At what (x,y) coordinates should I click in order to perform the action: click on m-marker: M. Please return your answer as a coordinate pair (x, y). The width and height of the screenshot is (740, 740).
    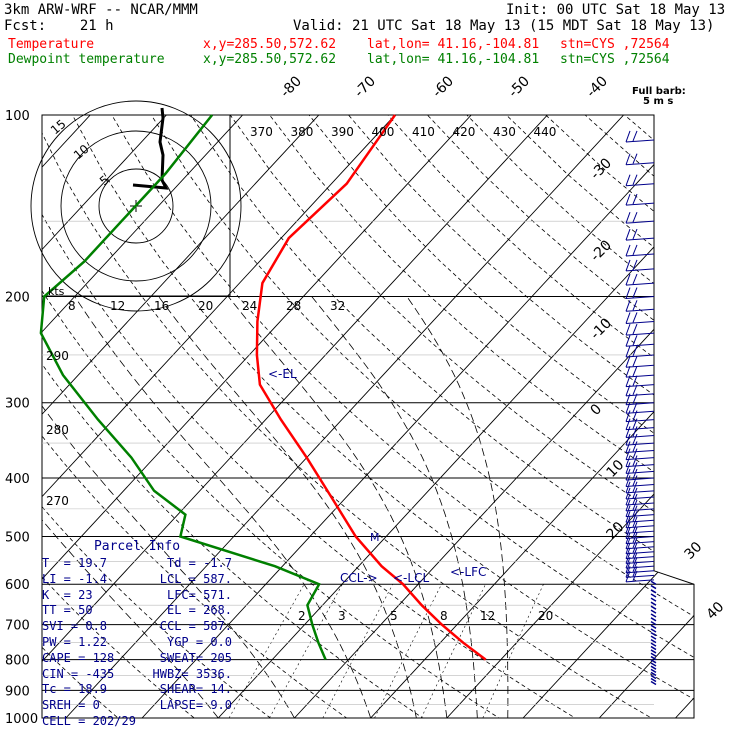
    Looking at the image, I should click on (375, 537).